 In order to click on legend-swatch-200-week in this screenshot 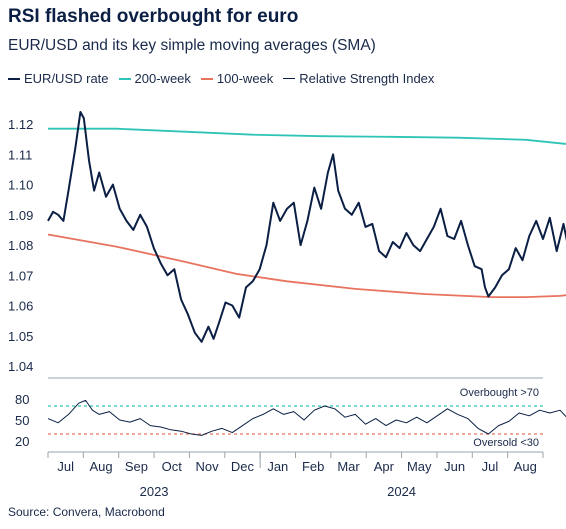, I will do `click(124, 78)`.